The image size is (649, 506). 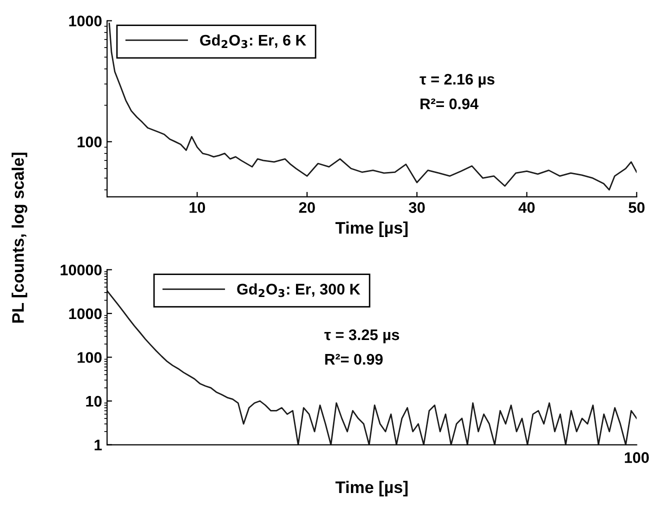 I want to click on x-tick-label: 50, so click(x=636, y=207).